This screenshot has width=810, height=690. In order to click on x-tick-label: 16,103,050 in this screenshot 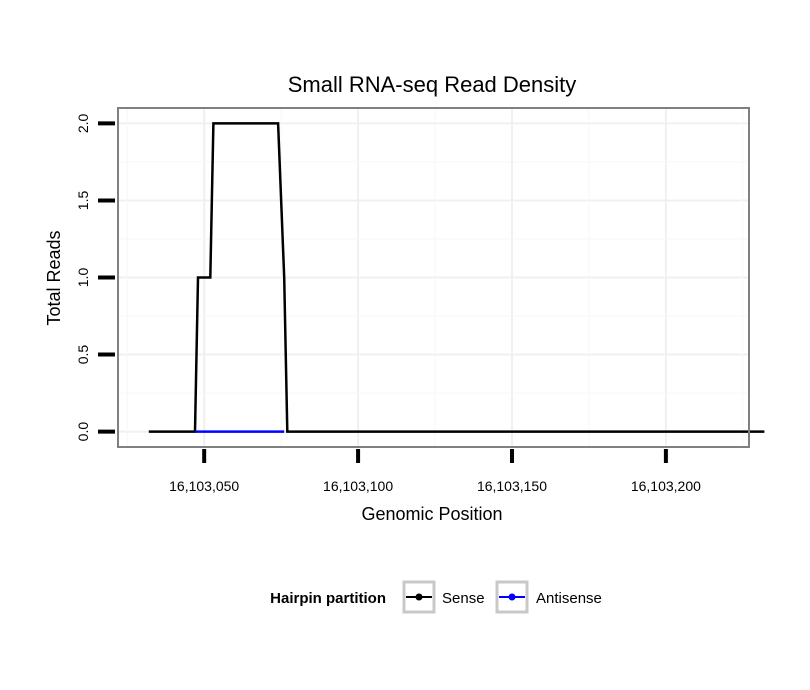, I will do `click(204, 486)`.